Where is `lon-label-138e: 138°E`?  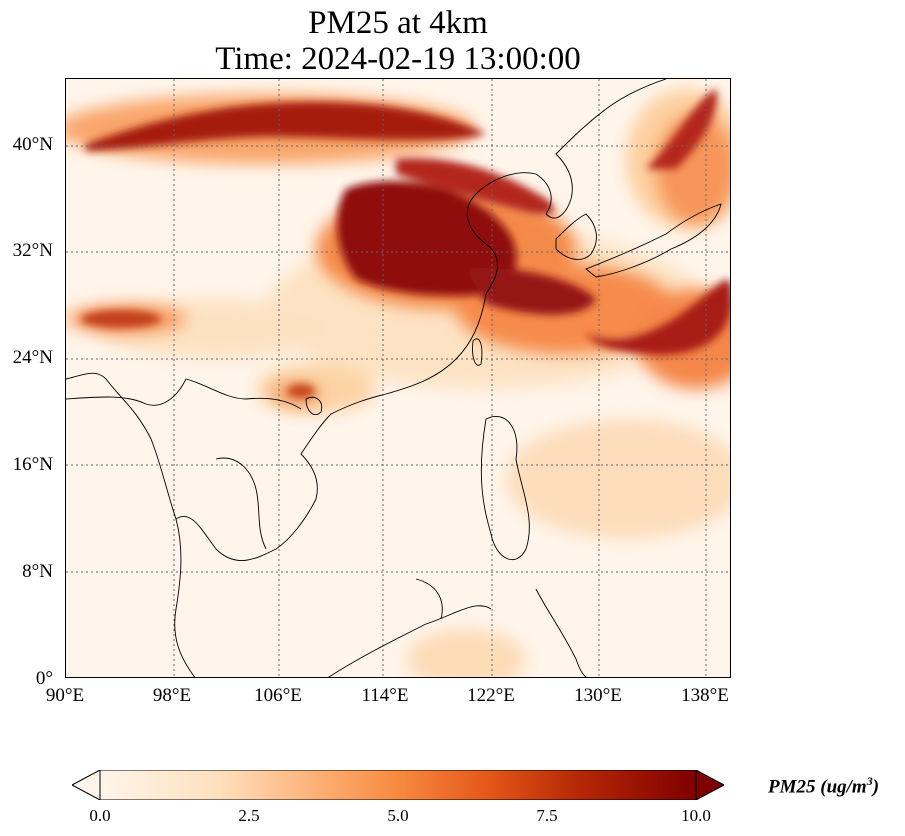
lon-label-138e: 138°E is located at coordinates (705, 695).